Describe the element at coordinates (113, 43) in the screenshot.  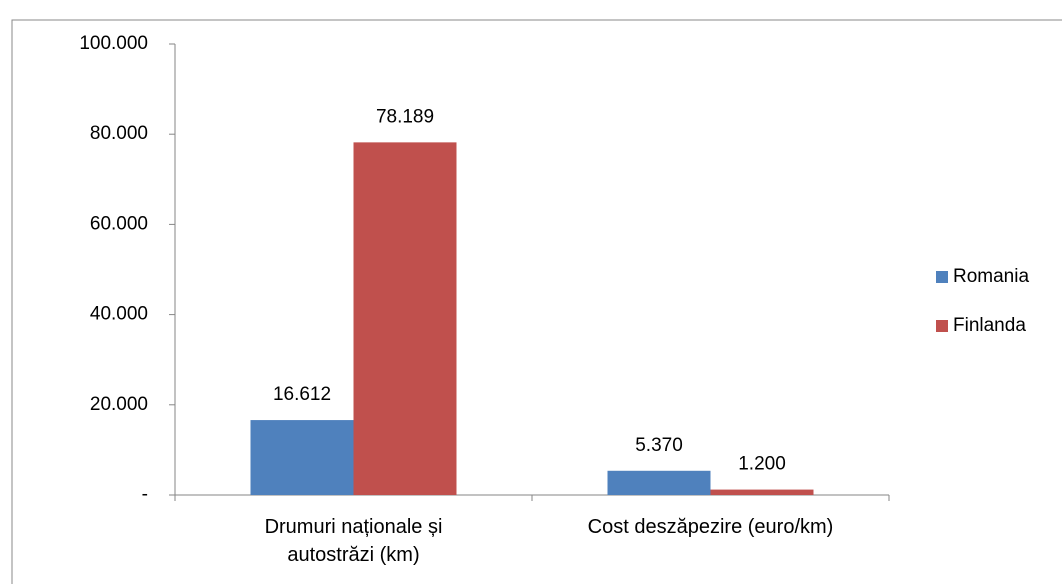
I see `y-tick-label: 100.000` at that location.